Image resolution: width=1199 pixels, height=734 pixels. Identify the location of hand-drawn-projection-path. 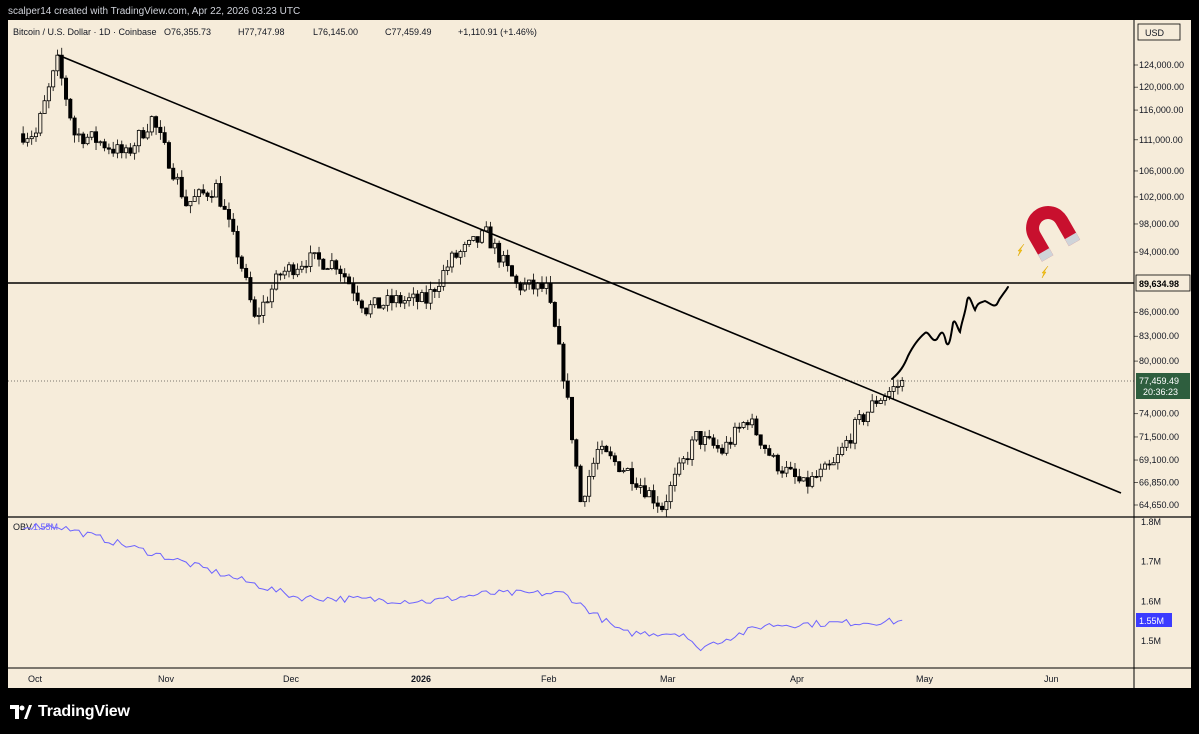
(950, 333).